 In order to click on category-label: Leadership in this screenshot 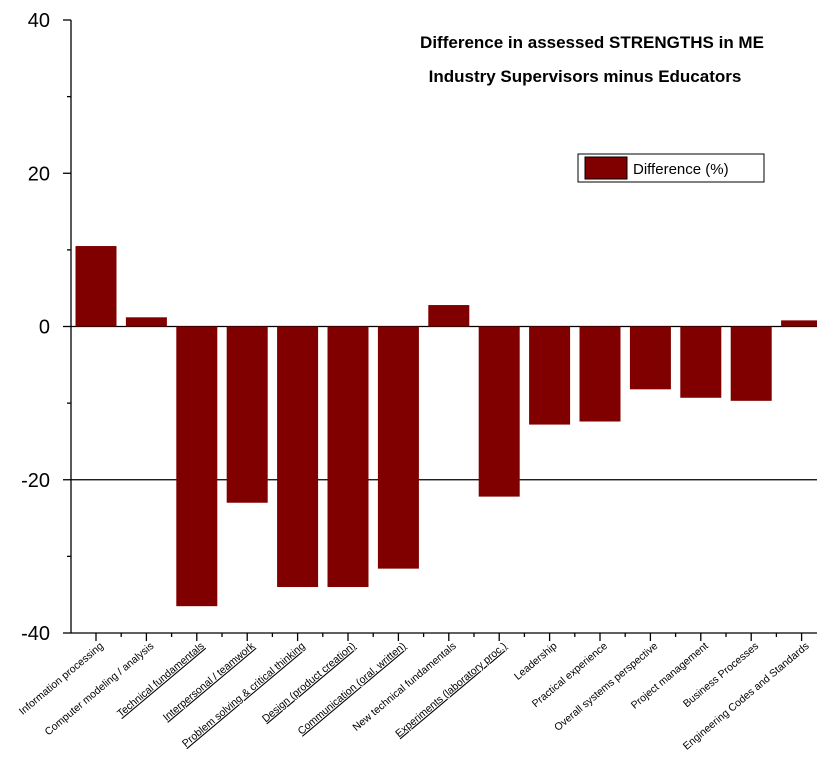, I will do `click(536, 661)`.